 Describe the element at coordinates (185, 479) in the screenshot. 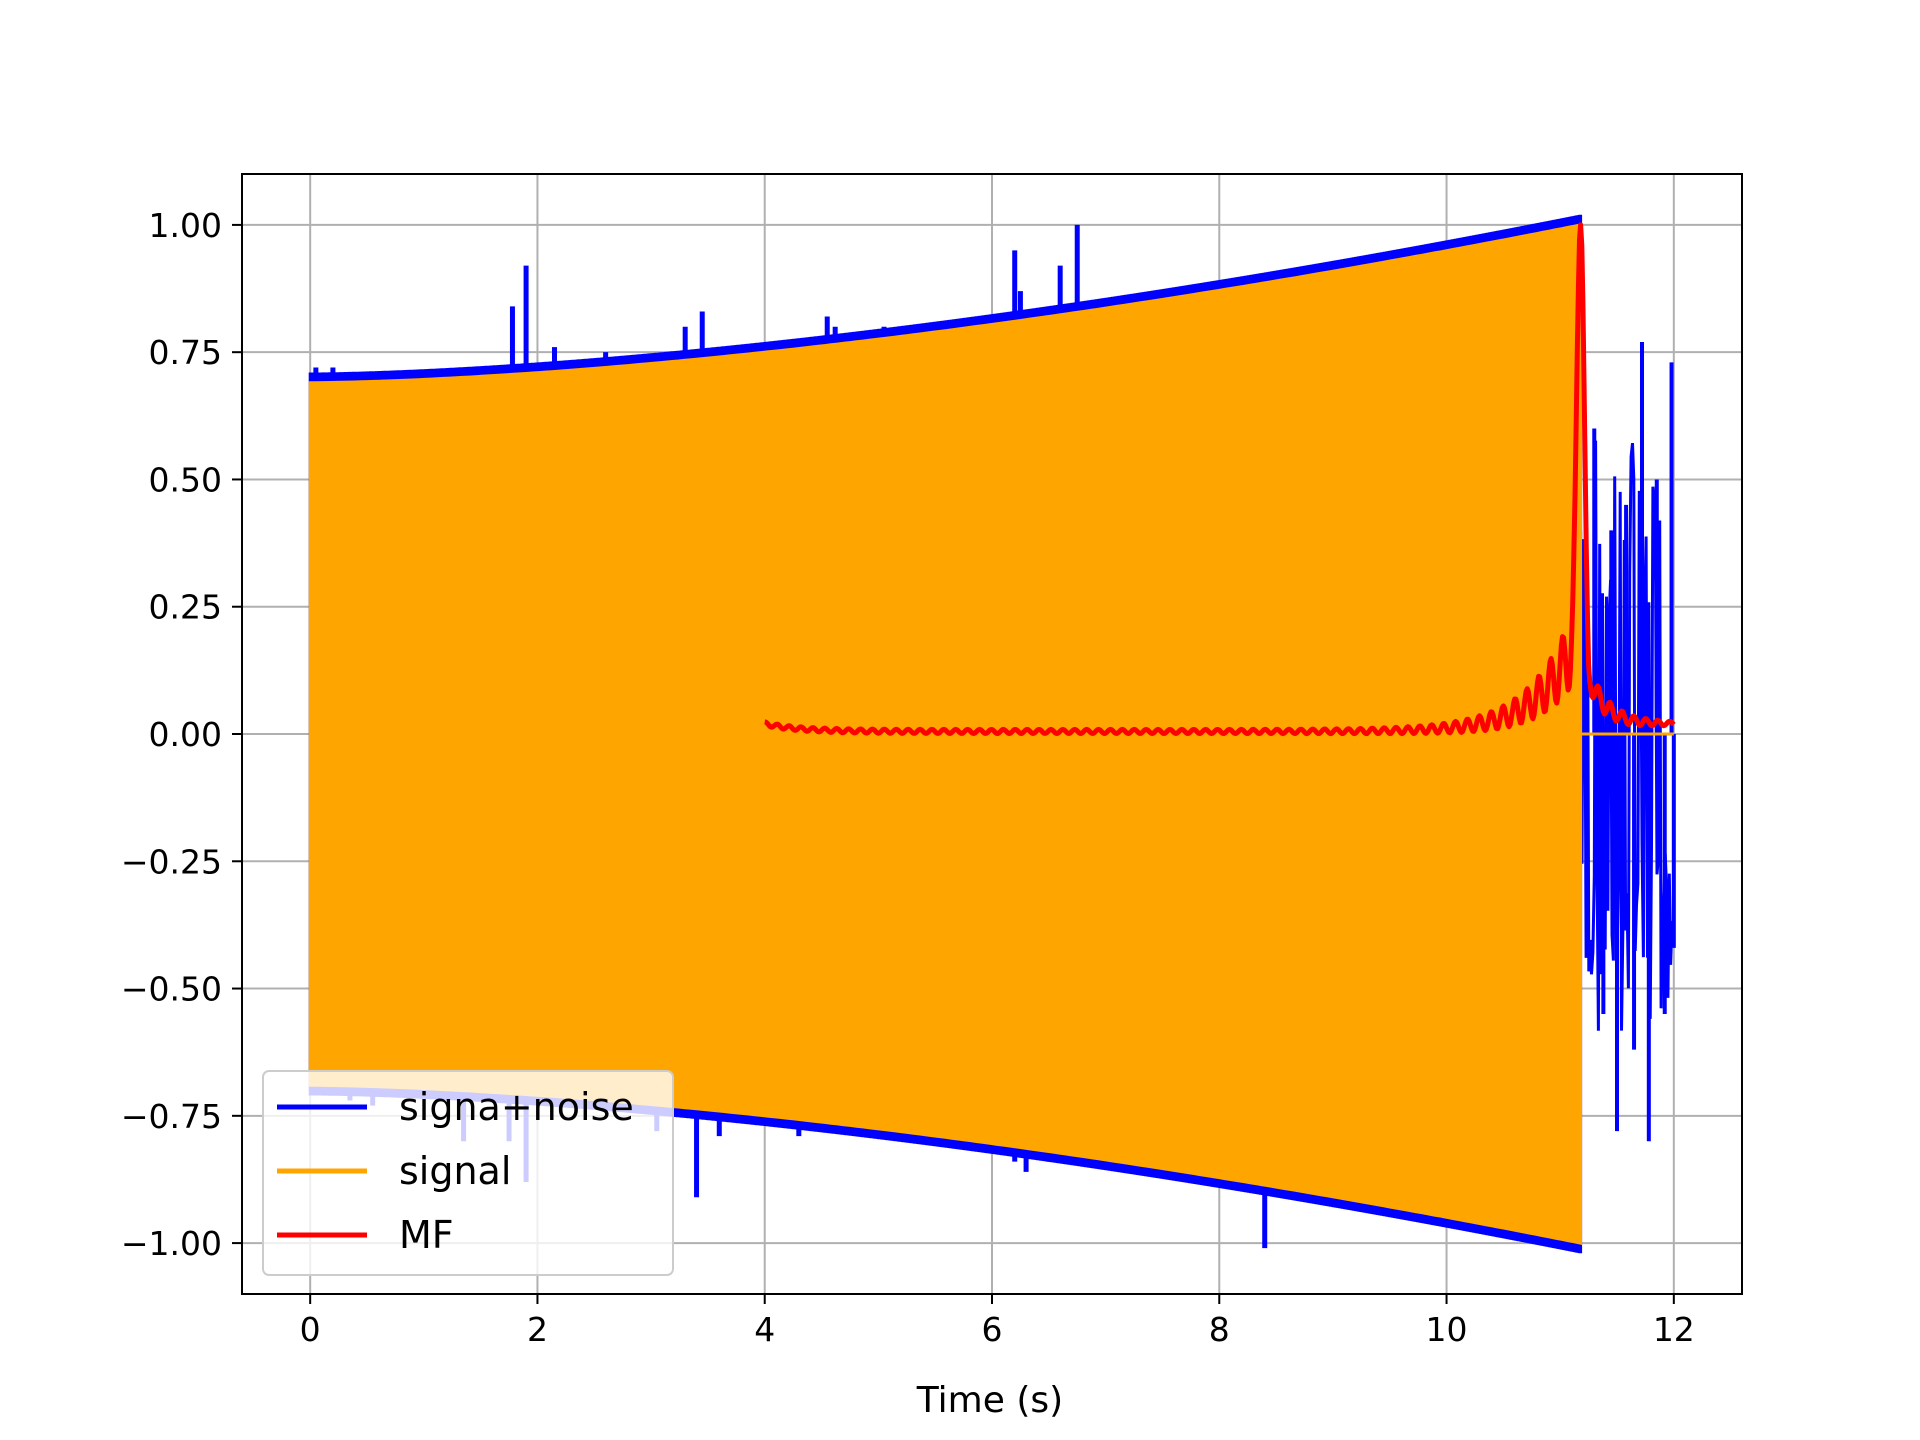

I see `y-tick-label: 0.50` at that location.